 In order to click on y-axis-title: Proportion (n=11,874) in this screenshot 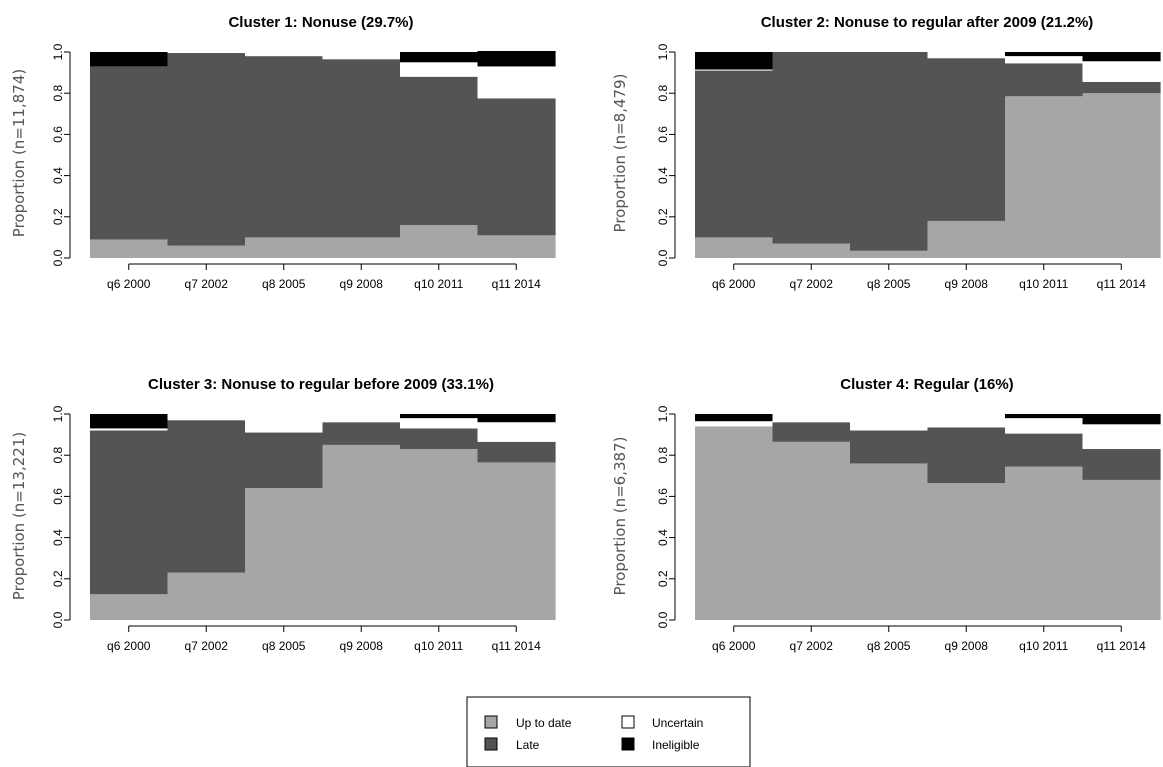, I will do `click(19, 153)`.